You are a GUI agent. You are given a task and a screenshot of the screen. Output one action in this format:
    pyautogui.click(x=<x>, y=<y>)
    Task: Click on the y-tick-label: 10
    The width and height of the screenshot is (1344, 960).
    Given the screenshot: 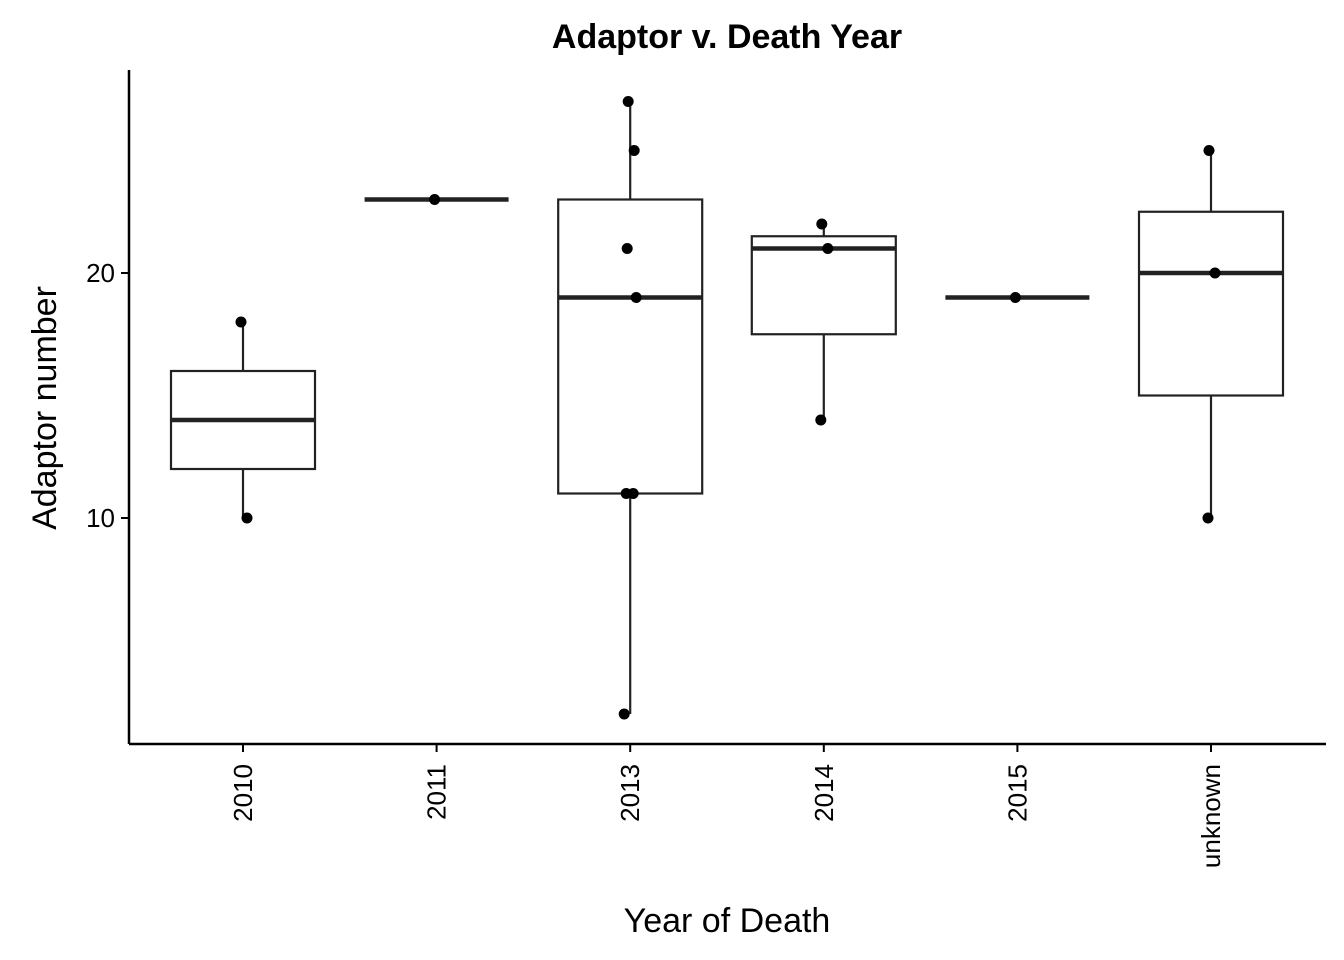 What is the action you would take?
    pyautogui.click(x=100, y=518)
    